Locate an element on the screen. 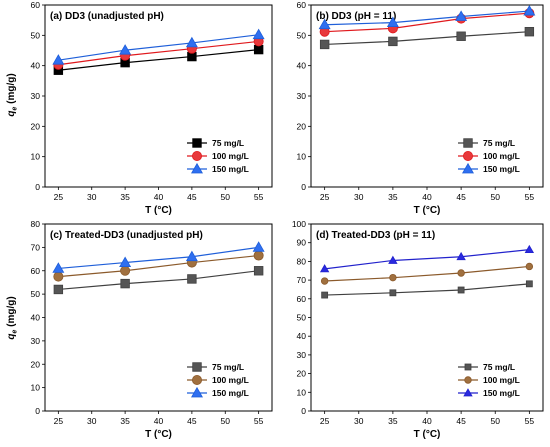 The image size is (550, 447). y-tick-label: 10 is located at coordinates (36, 157).